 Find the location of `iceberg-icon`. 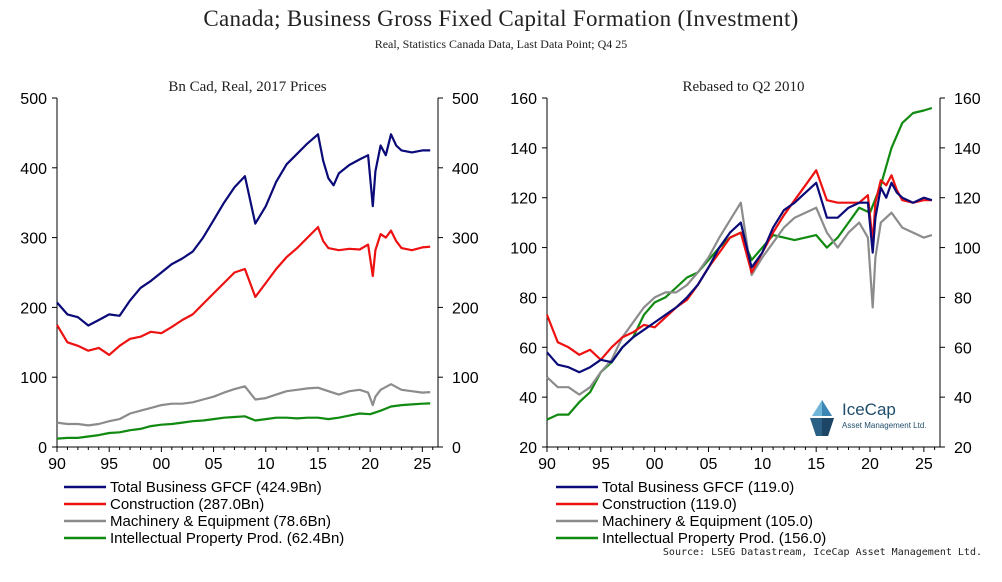

iceberg-icon is located at coordinates (822, 418).